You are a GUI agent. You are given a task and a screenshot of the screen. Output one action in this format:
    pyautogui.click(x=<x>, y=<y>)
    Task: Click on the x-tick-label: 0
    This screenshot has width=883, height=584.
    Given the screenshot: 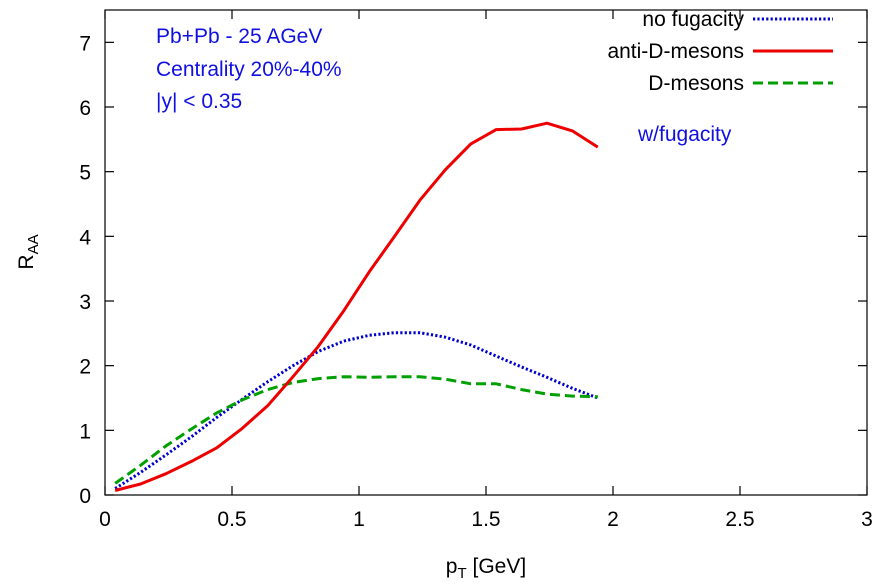 What is the action you would take?
    pyautogui.click(x=105, y=519)
    